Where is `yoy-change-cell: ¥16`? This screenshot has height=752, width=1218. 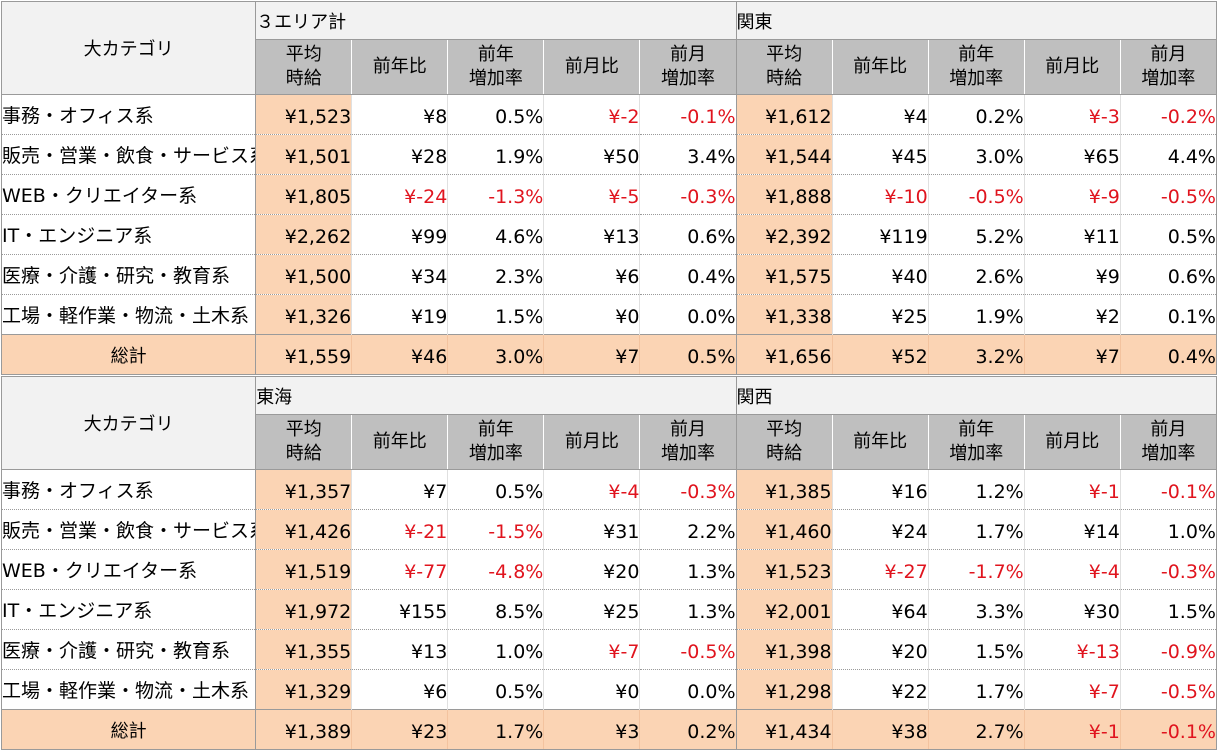 yoy-change-cell: ¥16 is located at coordinates (880, 489).